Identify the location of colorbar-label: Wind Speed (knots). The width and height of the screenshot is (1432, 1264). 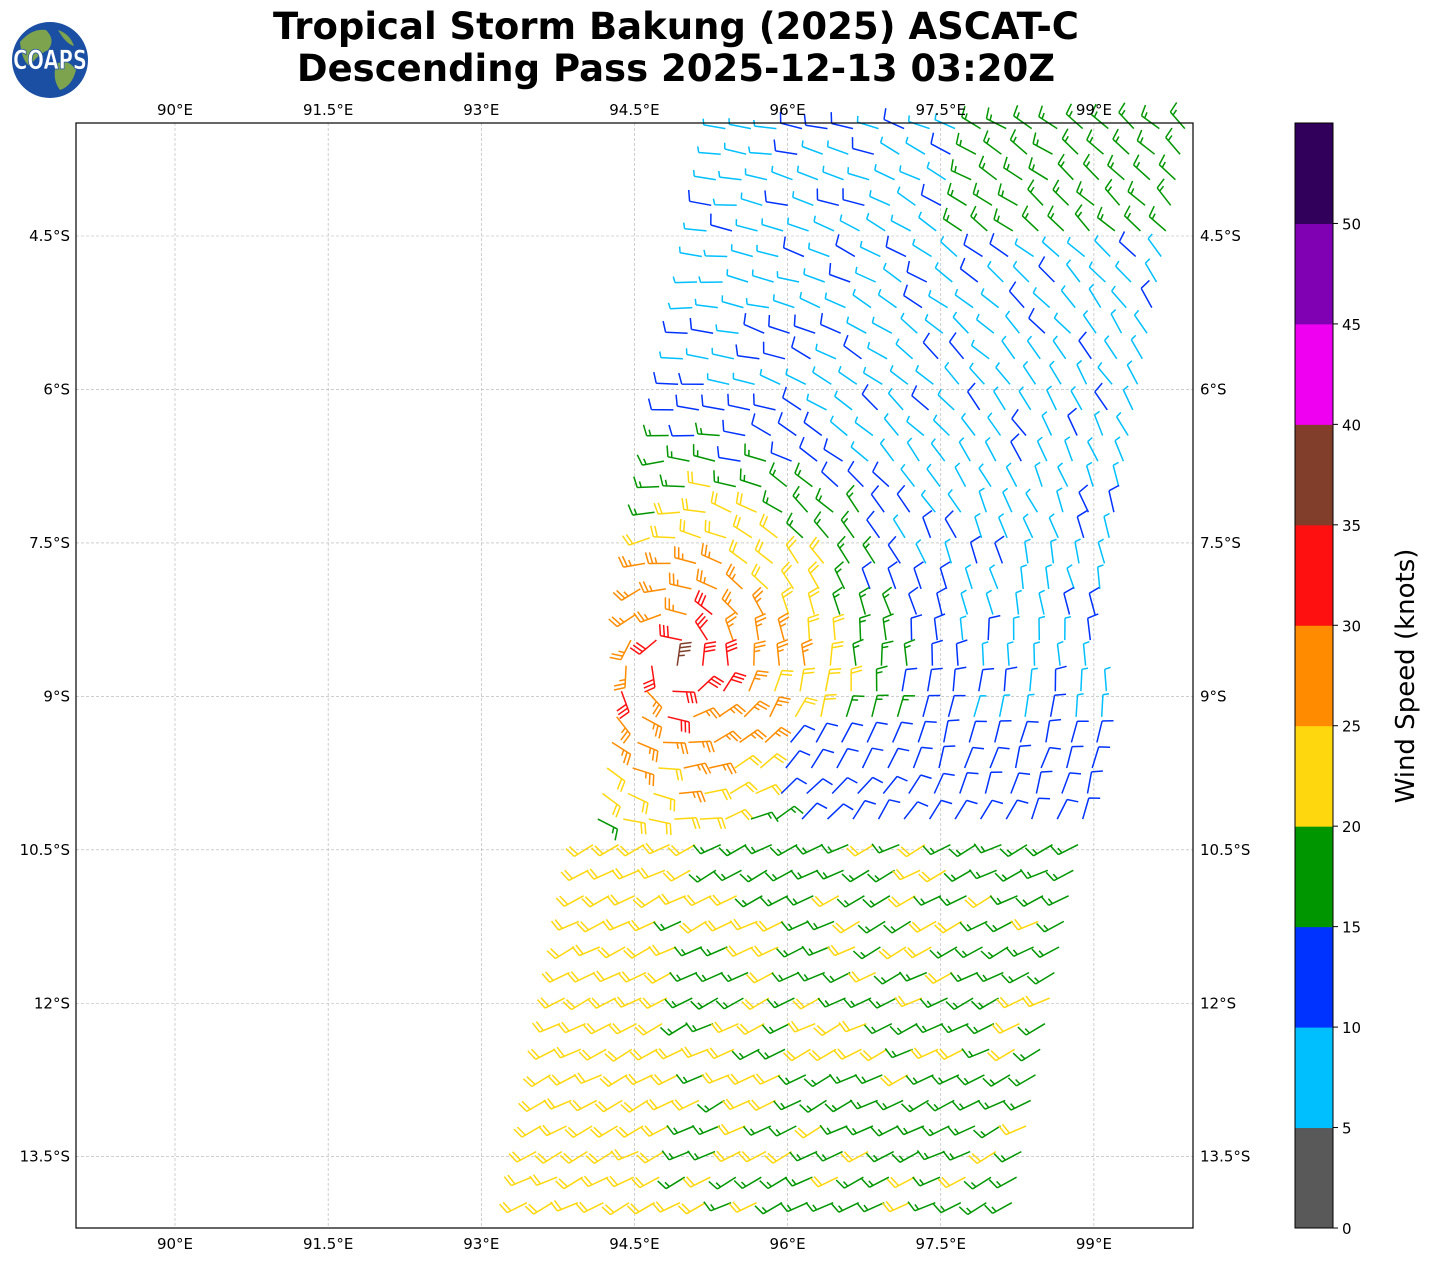
(1406, 676).